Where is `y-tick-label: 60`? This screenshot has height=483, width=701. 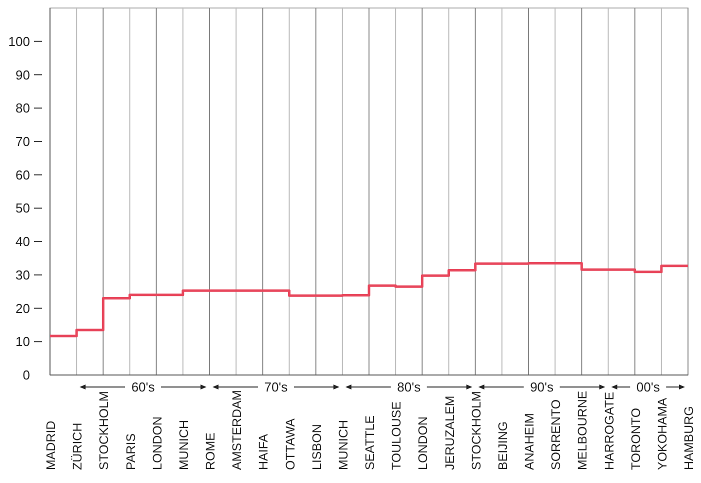
y-tick-label: 60 is located at coordinates (23, 174).